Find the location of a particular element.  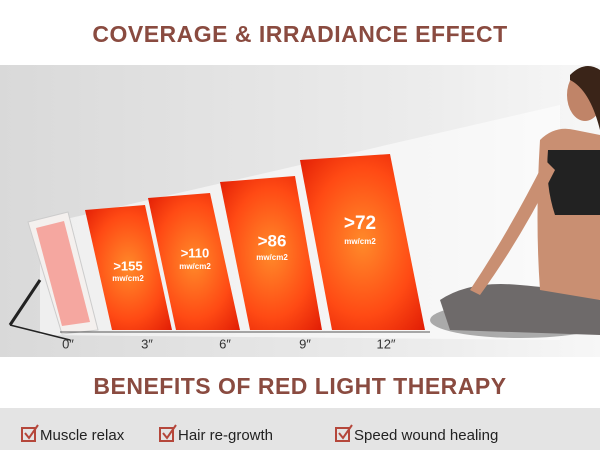

panel-value: >155 is located at coordinates (127, 265).